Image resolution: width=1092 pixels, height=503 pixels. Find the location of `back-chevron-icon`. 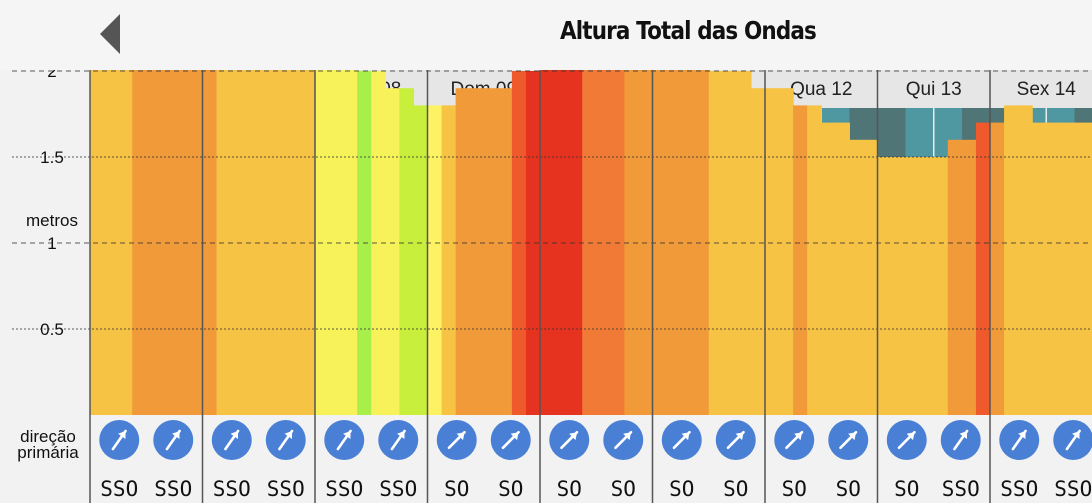

back-chevron-icon is located at coordinates (111, 34).